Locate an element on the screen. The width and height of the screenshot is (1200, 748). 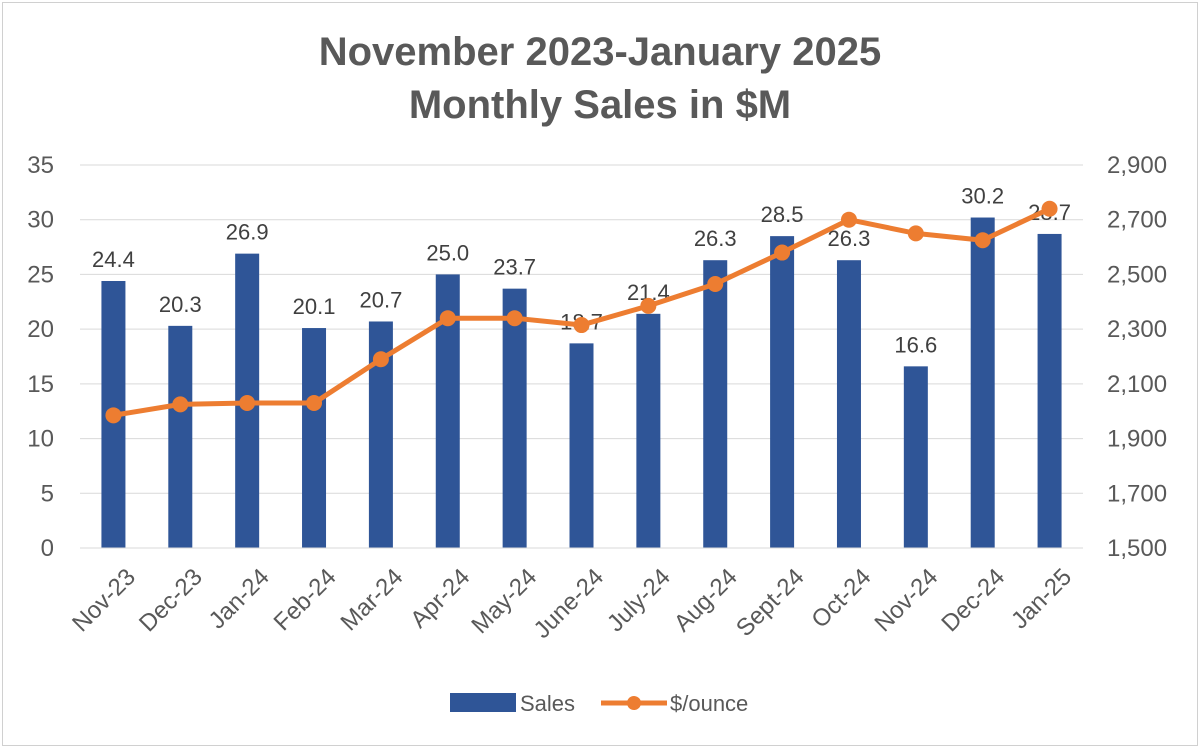
y-right-tick-label: 2,300 is located at coordinates (1137, 329).